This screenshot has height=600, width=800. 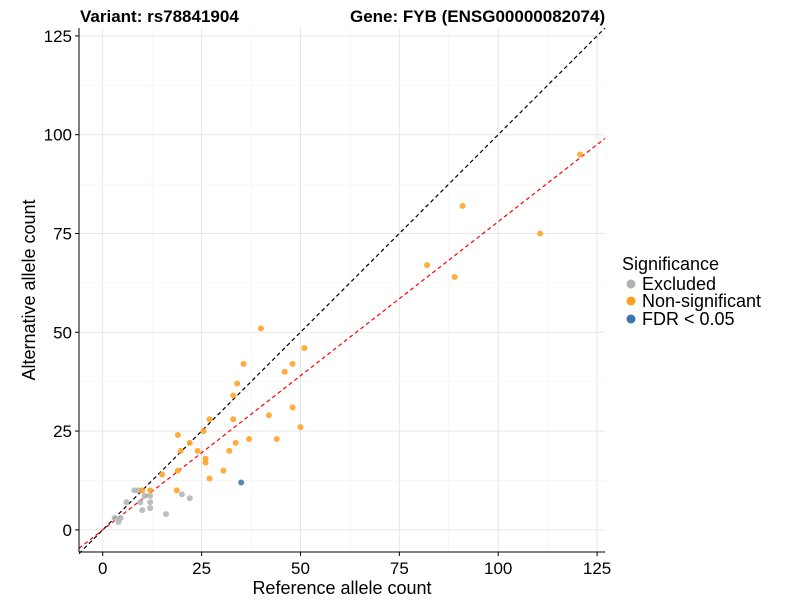 I want to click on x-tick-label: 125, so click(x=597, y=568).